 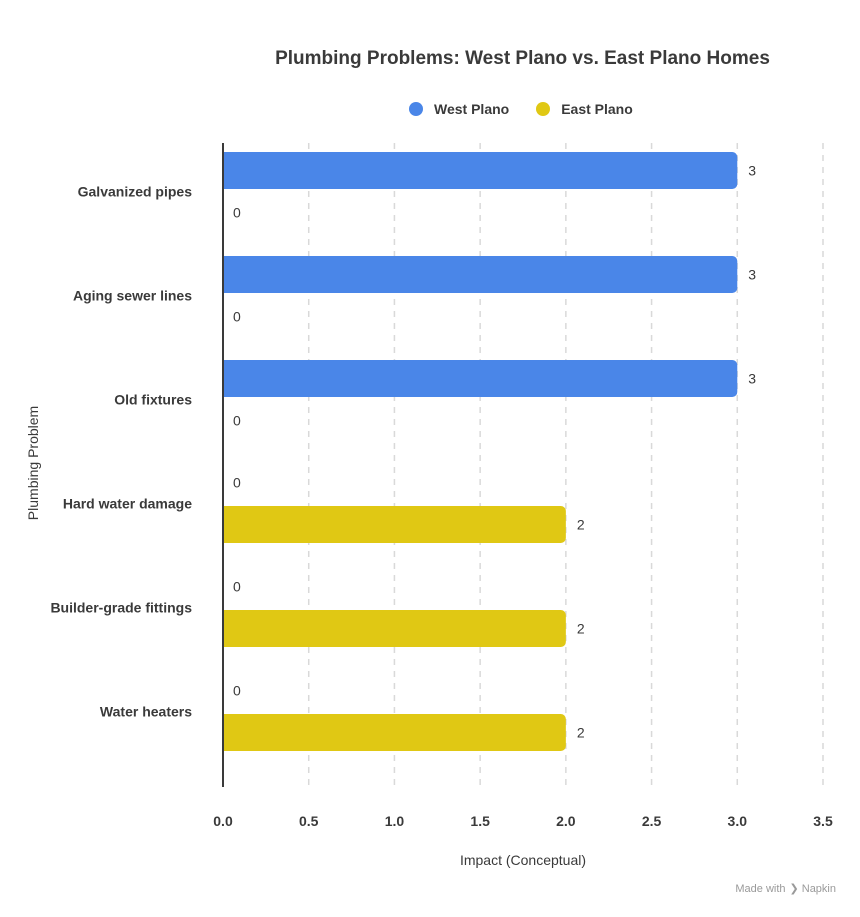 What do you see at coordinates (760, 888) in the screenshot?
I see `footer-made-with: Made with` at bounding box center [760, 888].